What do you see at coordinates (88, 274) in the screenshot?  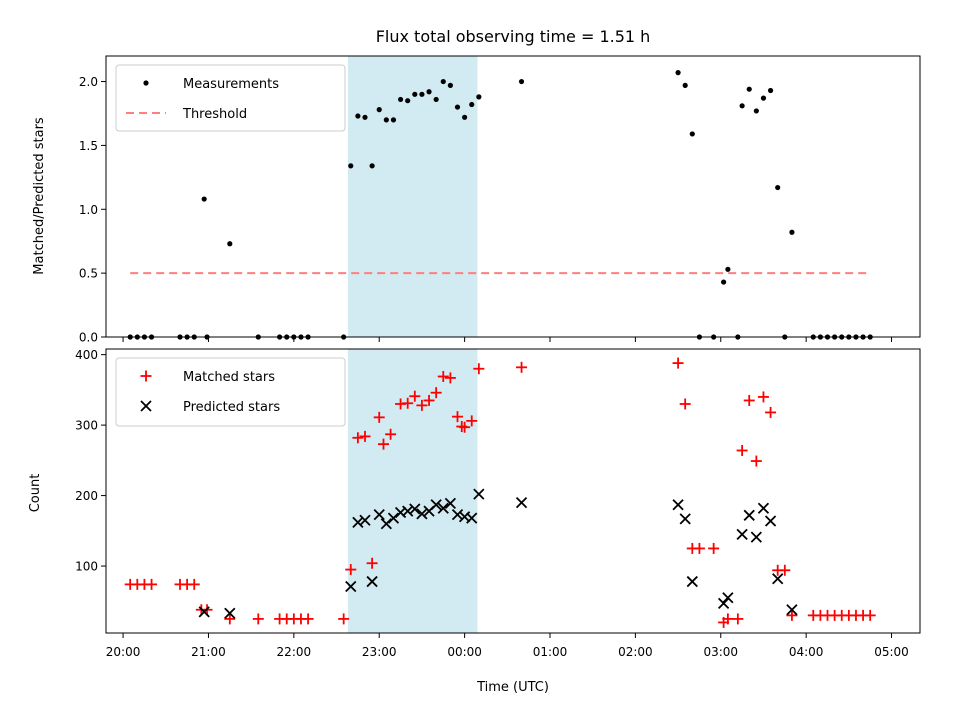 I see `y-tick-label: 0.5` at bounding box center [88, 274].